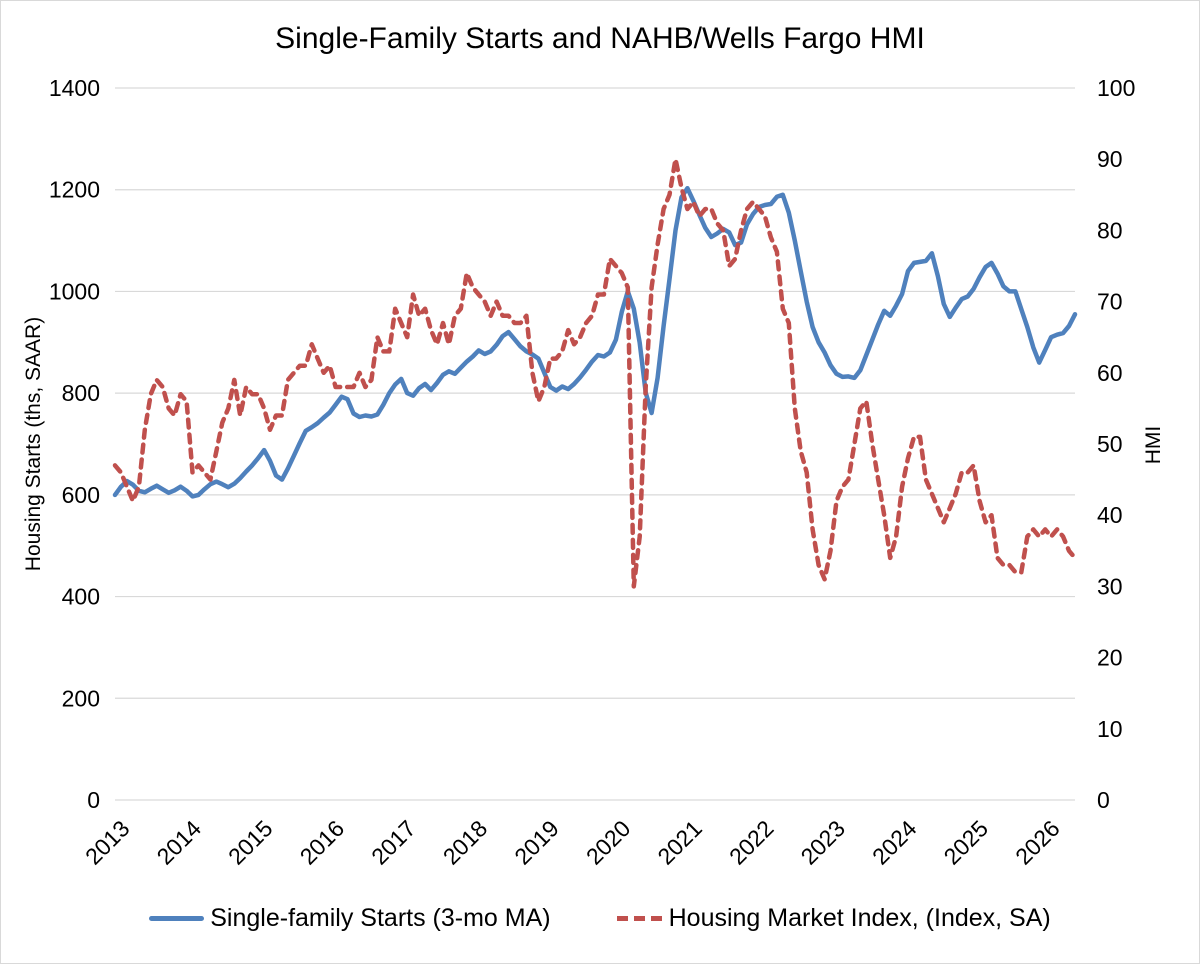  What do you see at coordinates (81, 393) in the screenshot?
I see `left-tick-label: 800` at bounding box center [81, 393].